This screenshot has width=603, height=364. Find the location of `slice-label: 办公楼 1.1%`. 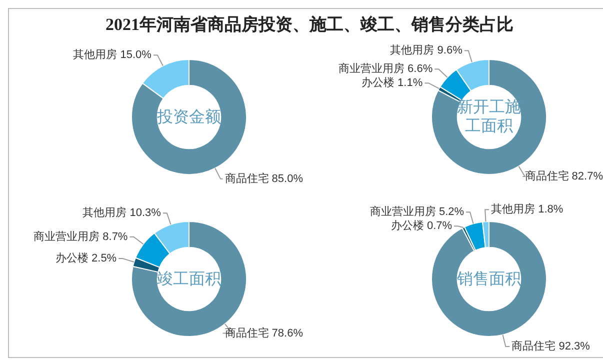

slice-label: 办公楼 1.1% is located at coordinates (392, 83).